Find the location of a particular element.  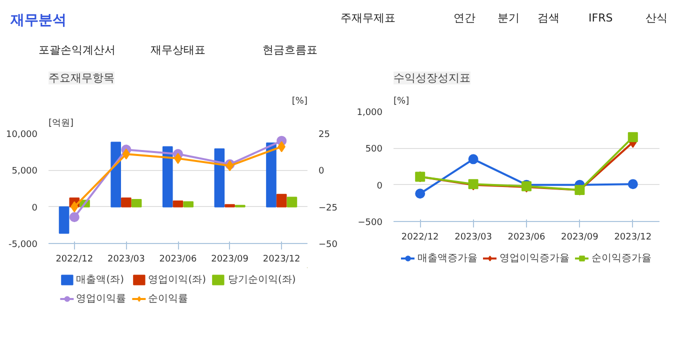

legend-label: 순이익증가율 is located at coordinates (622, 258).